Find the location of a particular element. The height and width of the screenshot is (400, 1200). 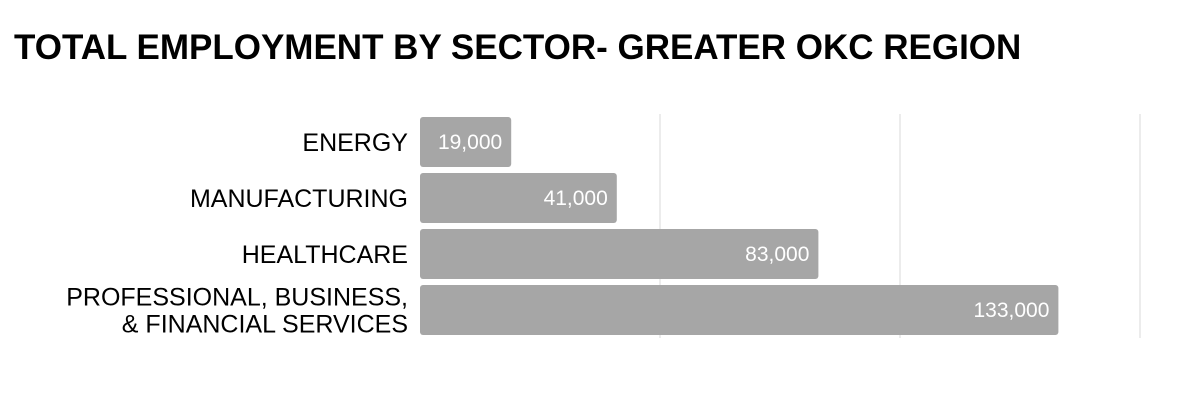

category-label: ENERGY is located at coordinates (355, 143).